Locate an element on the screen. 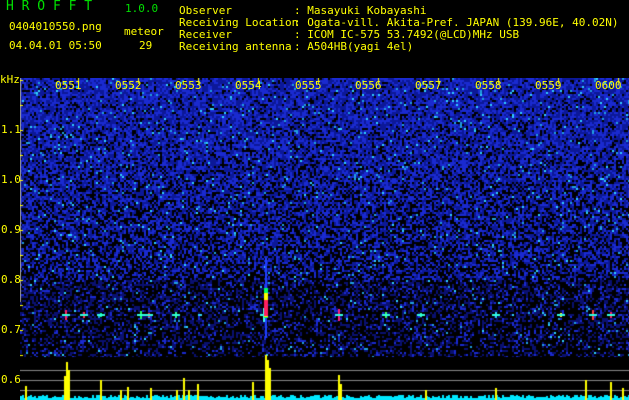 This screenshot has height=400, width=629. app-version: 1.0.0 is located at coordinates (142, 8).